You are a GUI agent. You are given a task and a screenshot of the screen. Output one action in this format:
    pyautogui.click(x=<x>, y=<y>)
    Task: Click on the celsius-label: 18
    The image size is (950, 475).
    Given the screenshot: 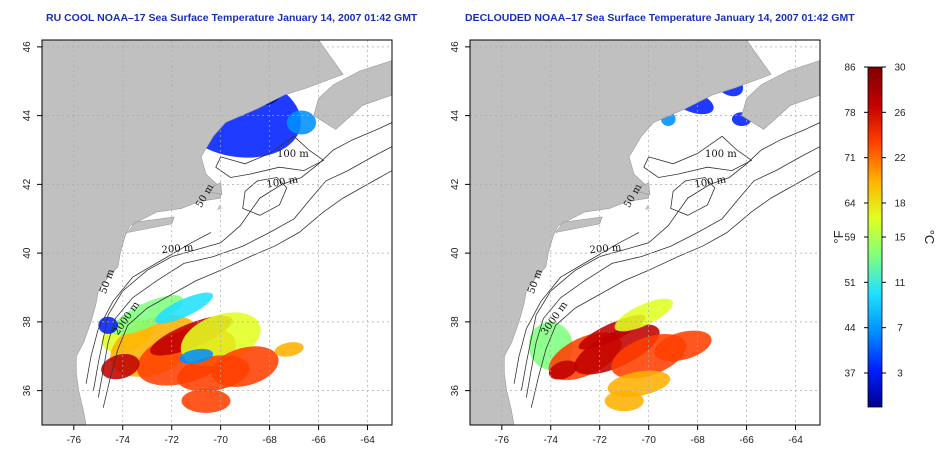 What is the action you would take?
    pyautogui.click(x=900, y=204)
    